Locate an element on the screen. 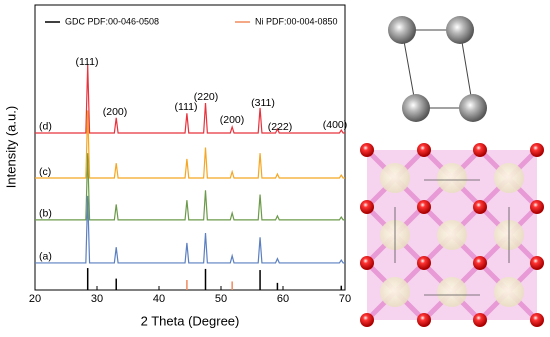  y-axis-title: Intensity (a.u.) is located at coordinates (10, 147).